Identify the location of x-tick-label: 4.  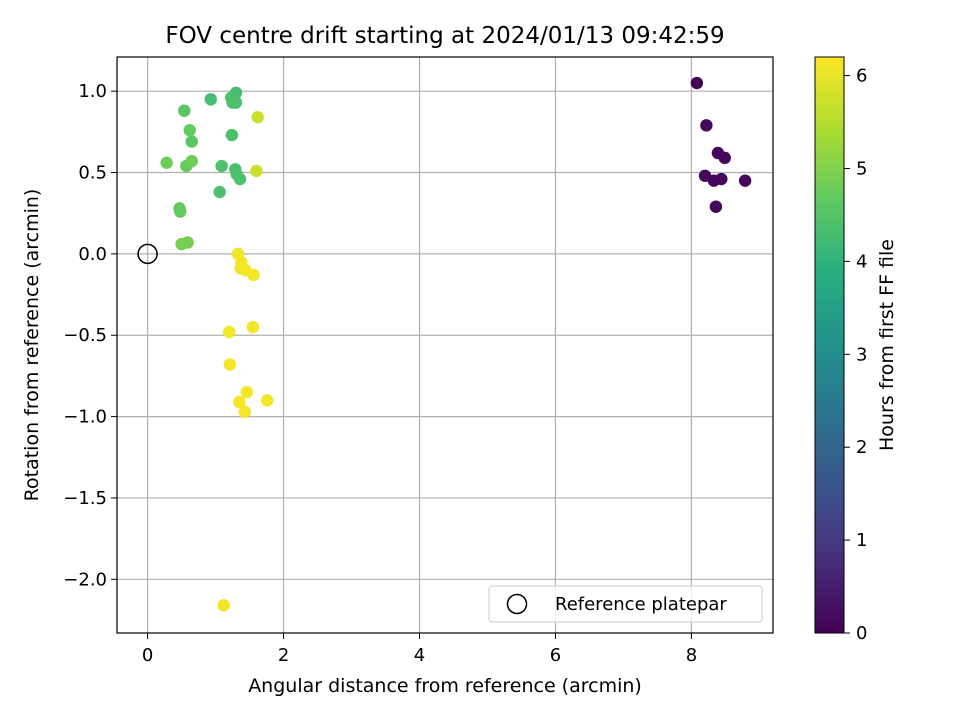
(419, 655).